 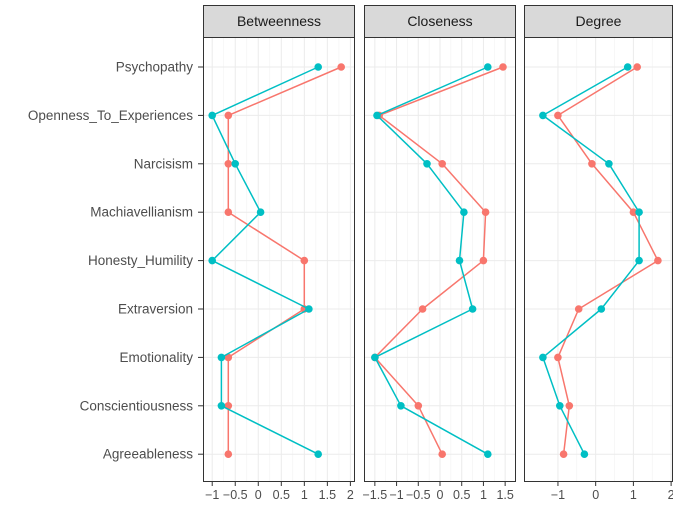 I want to click on y-tick-label: Narcisism, so click(x=163, y=163).